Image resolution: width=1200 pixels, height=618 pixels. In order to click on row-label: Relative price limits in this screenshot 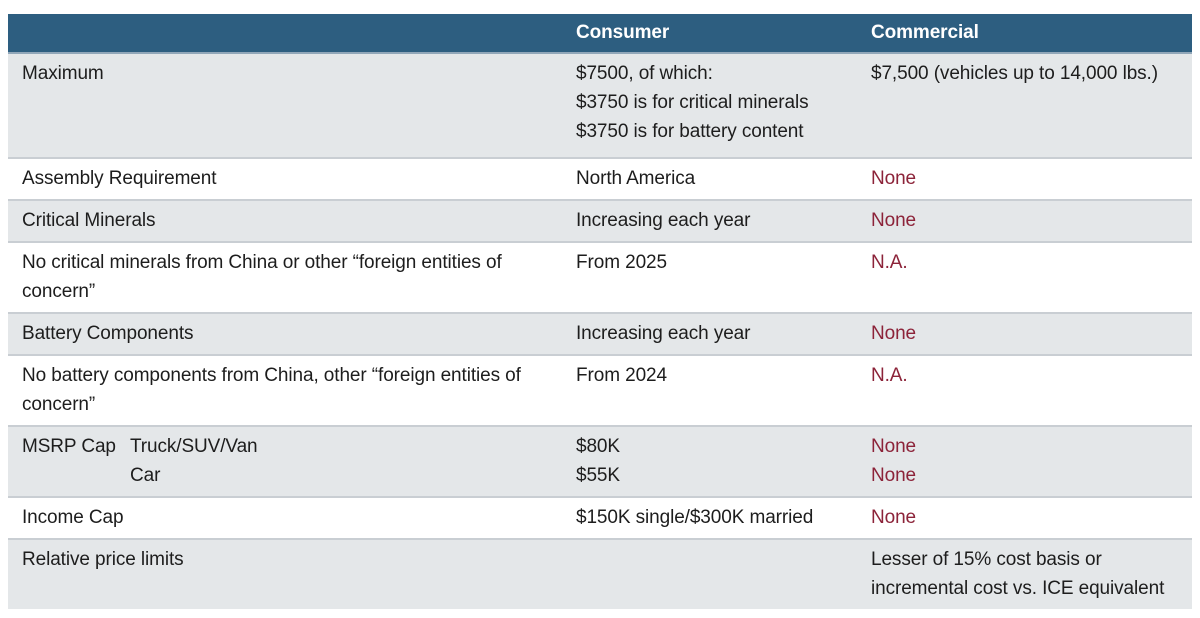, I will do `click(103, 559)`.